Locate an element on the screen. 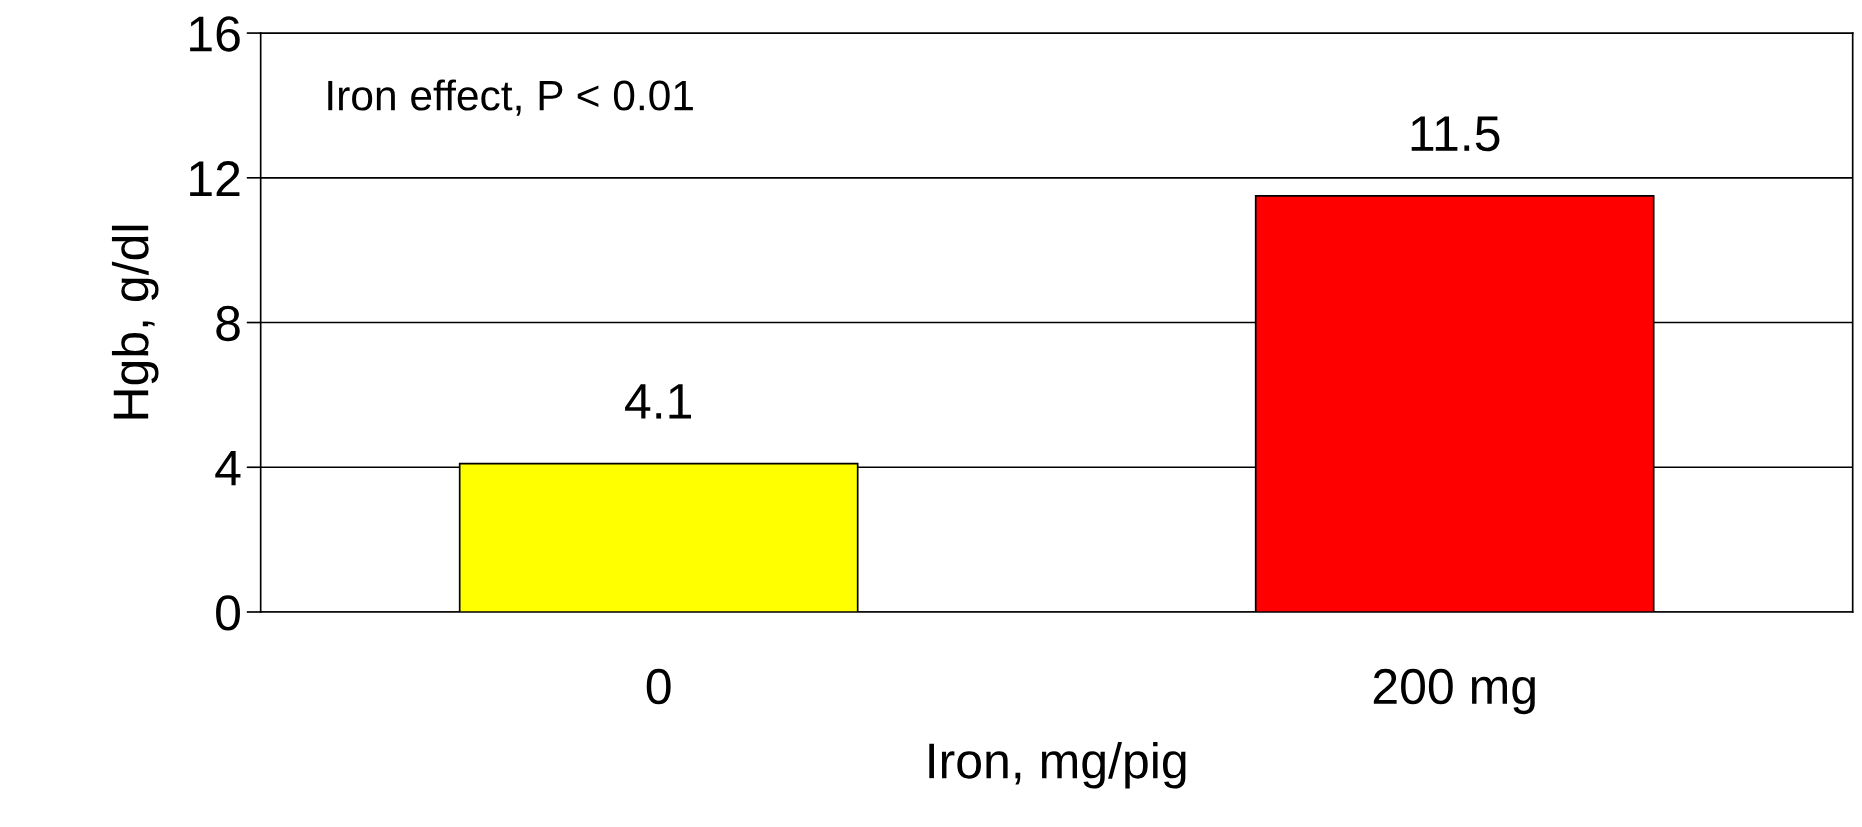 The width and height of the screenshot is (1862, 827). y-tick-label: 0 is located at coordinates (228, 613).